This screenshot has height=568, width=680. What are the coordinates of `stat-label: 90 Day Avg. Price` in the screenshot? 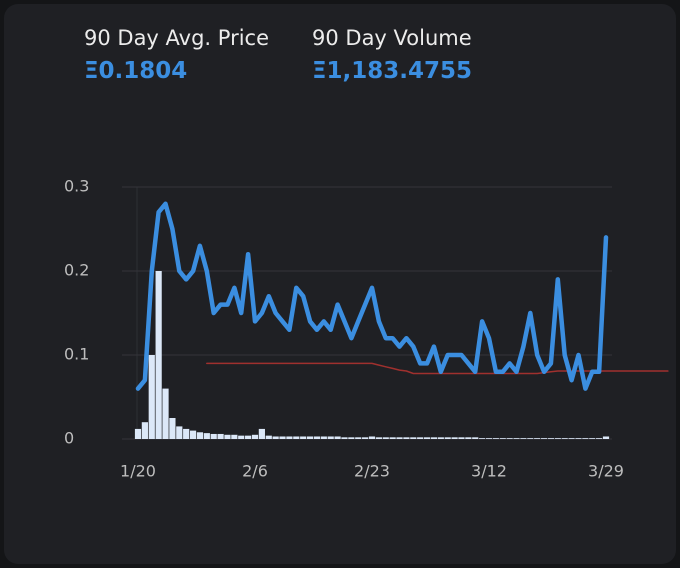 It's located at (177, 38).